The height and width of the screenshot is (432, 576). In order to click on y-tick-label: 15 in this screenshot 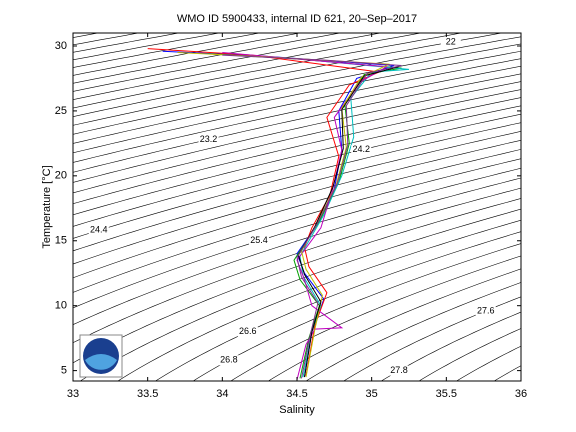, I will do `click(61, 241)`.